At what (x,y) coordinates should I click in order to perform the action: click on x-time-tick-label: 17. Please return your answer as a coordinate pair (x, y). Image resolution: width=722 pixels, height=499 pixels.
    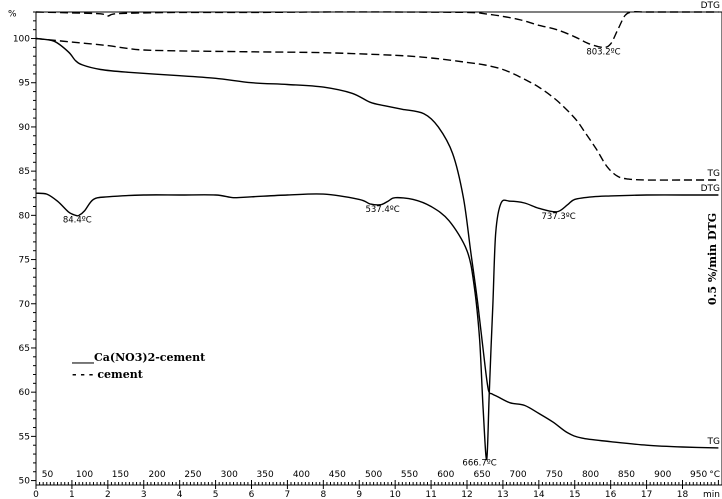
    Looking at the image, I should click on (646, 494).